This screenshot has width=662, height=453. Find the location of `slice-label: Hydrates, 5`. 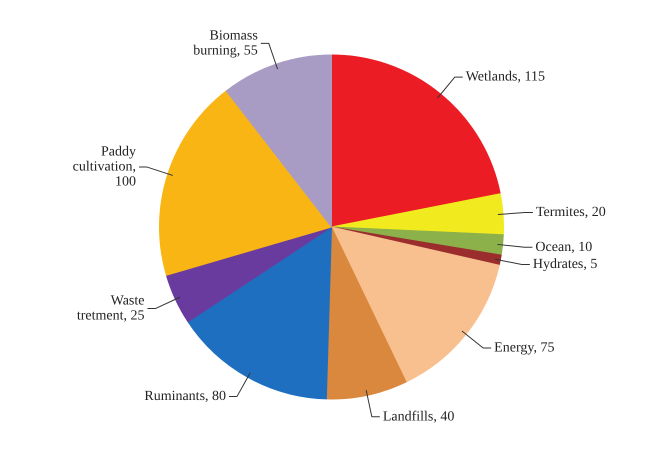

slice-label: Hydrates, 5 is located at coordinates (565, 264).